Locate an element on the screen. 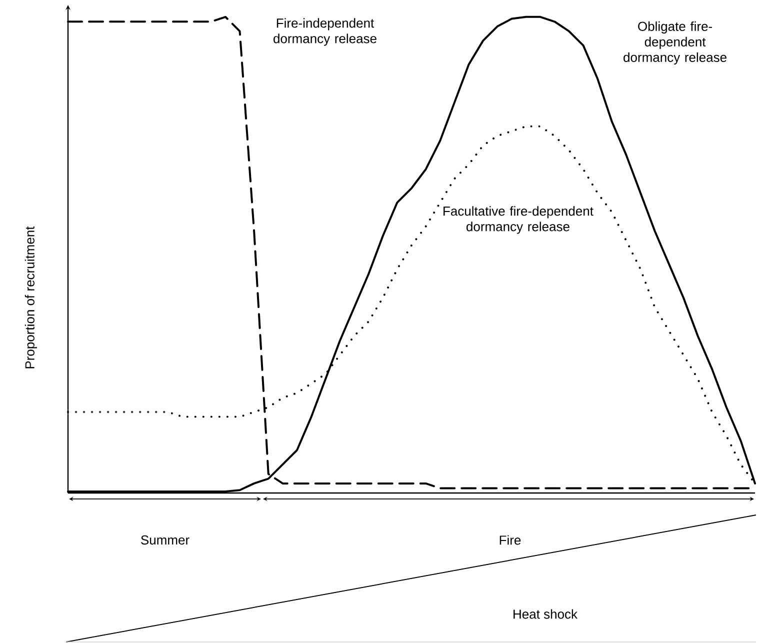  series-label: Facultative fire-dependent dormancy release is located at coordinates (519, 220).